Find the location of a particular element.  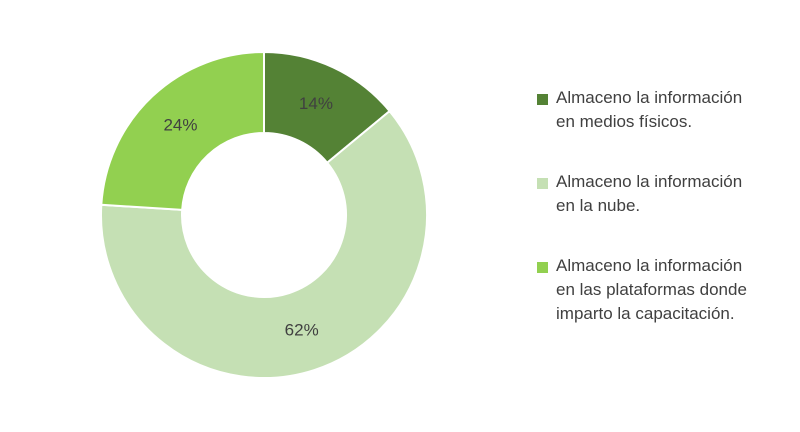

legend-swatch-training-platforms is located at coordinates (542, 267).